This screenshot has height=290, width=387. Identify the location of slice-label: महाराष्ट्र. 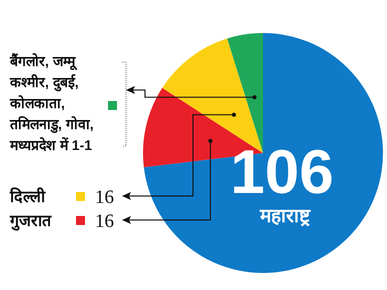
(285, 216).